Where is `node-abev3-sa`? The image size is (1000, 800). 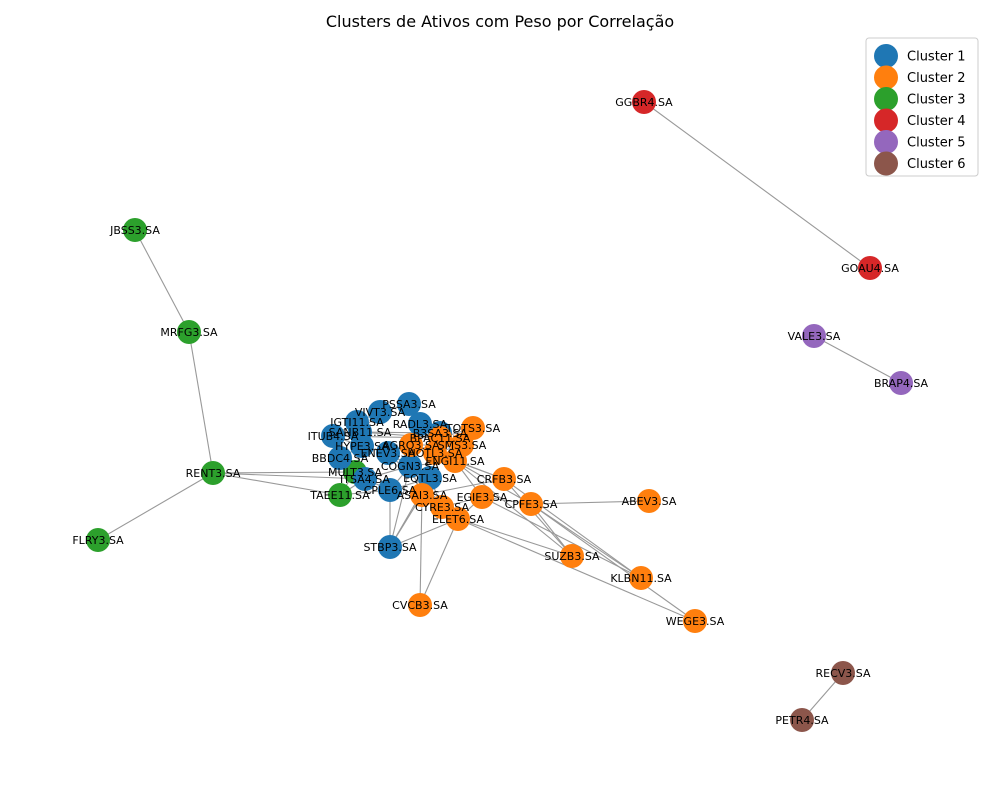
node-abev3-sa is located at coordinates (649, 501).